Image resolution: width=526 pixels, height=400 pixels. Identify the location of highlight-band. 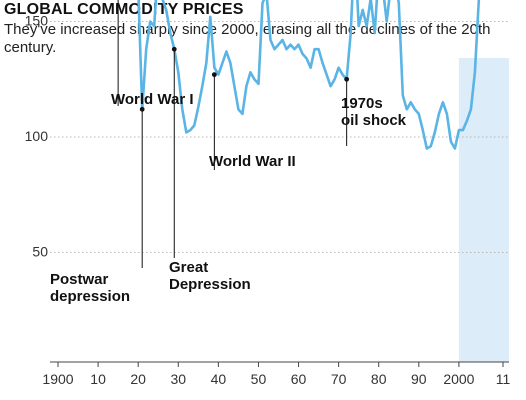
(483, 210).